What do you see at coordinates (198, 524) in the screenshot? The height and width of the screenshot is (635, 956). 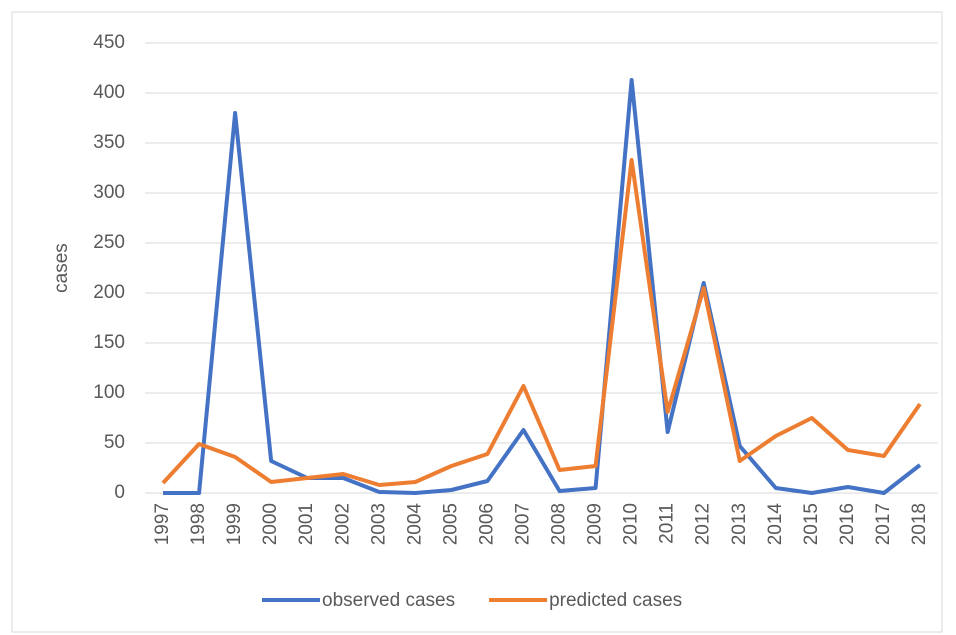 I see `x-tick-label: 1998` at bounding box center [198, 524].